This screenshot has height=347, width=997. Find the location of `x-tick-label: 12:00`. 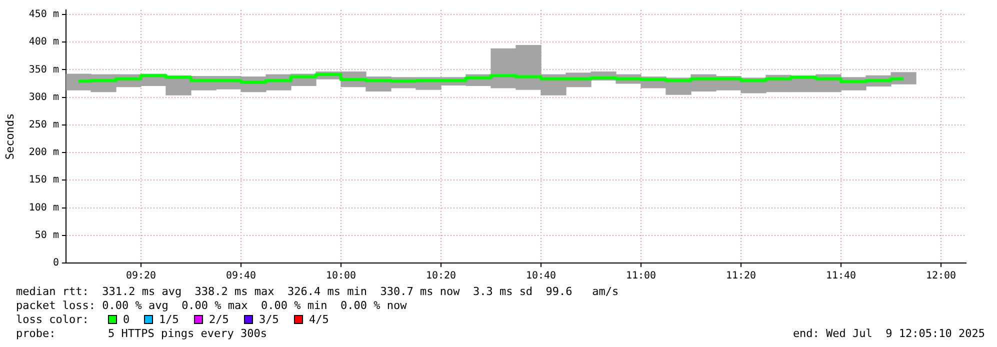

x-tick-label: 12:00 is located at coordinates (941, 276).